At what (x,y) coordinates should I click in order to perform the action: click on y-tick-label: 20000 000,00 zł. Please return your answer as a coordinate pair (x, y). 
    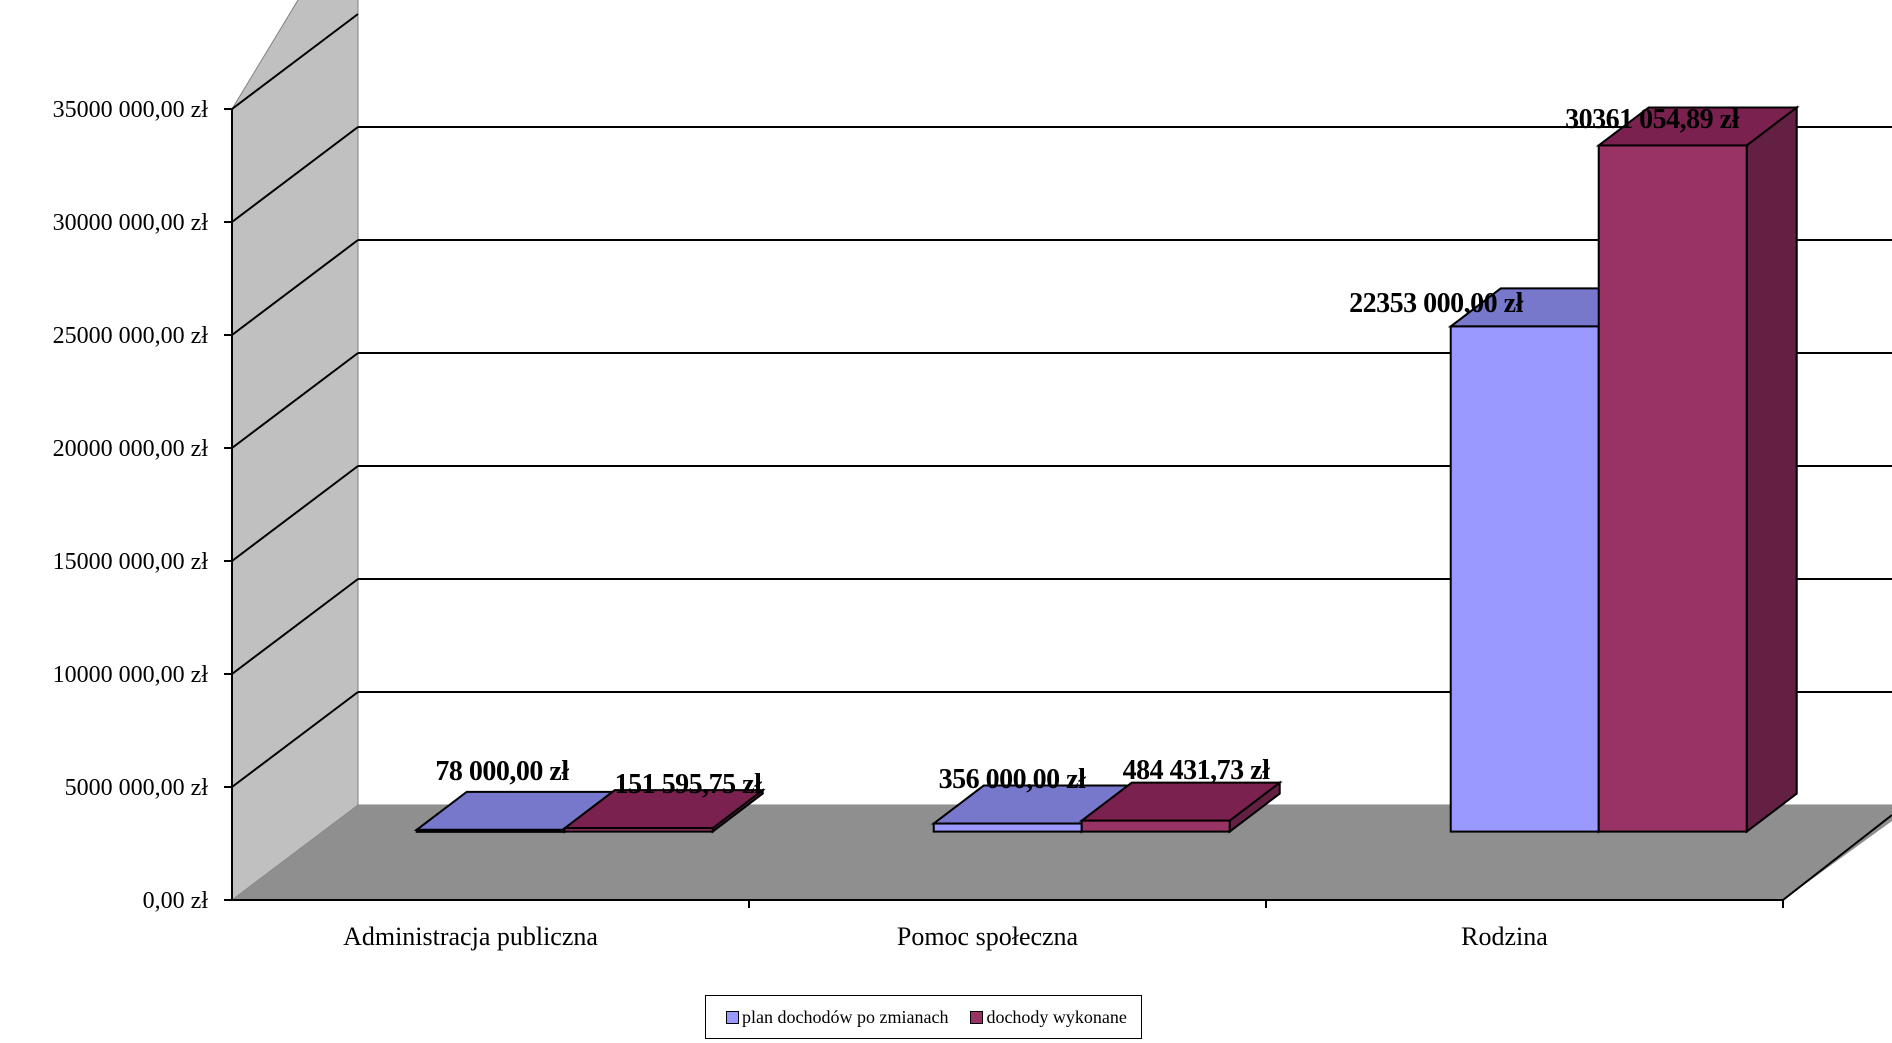
    Looking at the image, I should click on (131, 449).